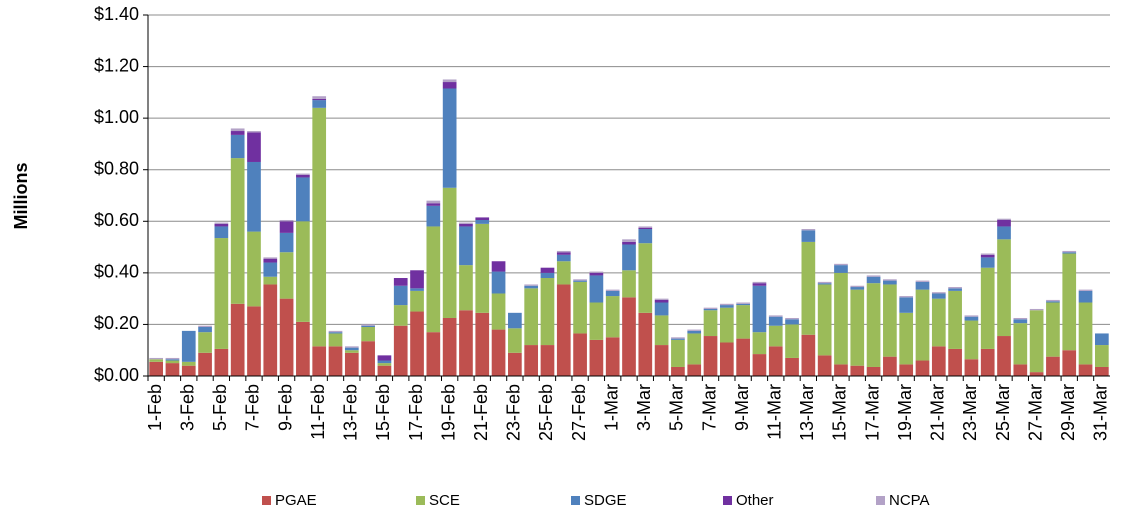 This screenshot has height=519, width=1124. What do you see at coordinates (448, 412) in the screenshot?
I see `x-tick-label: 19-Feb` at bounding box center [448, 412].